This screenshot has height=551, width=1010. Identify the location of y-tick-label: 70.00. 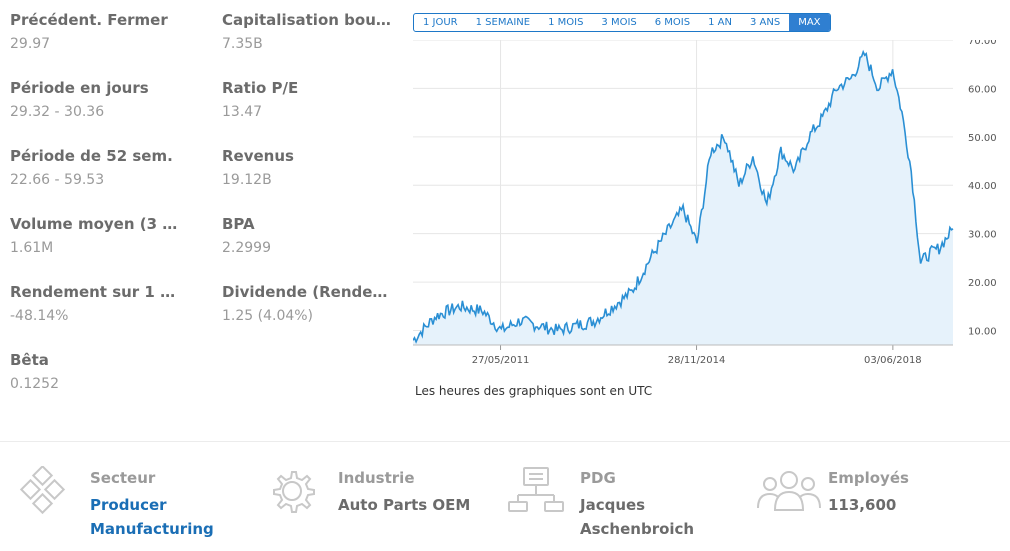
(982, 43).